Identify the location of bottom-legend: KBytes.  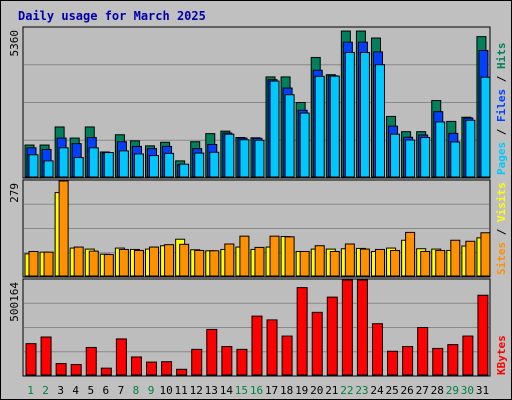
(501, 355).